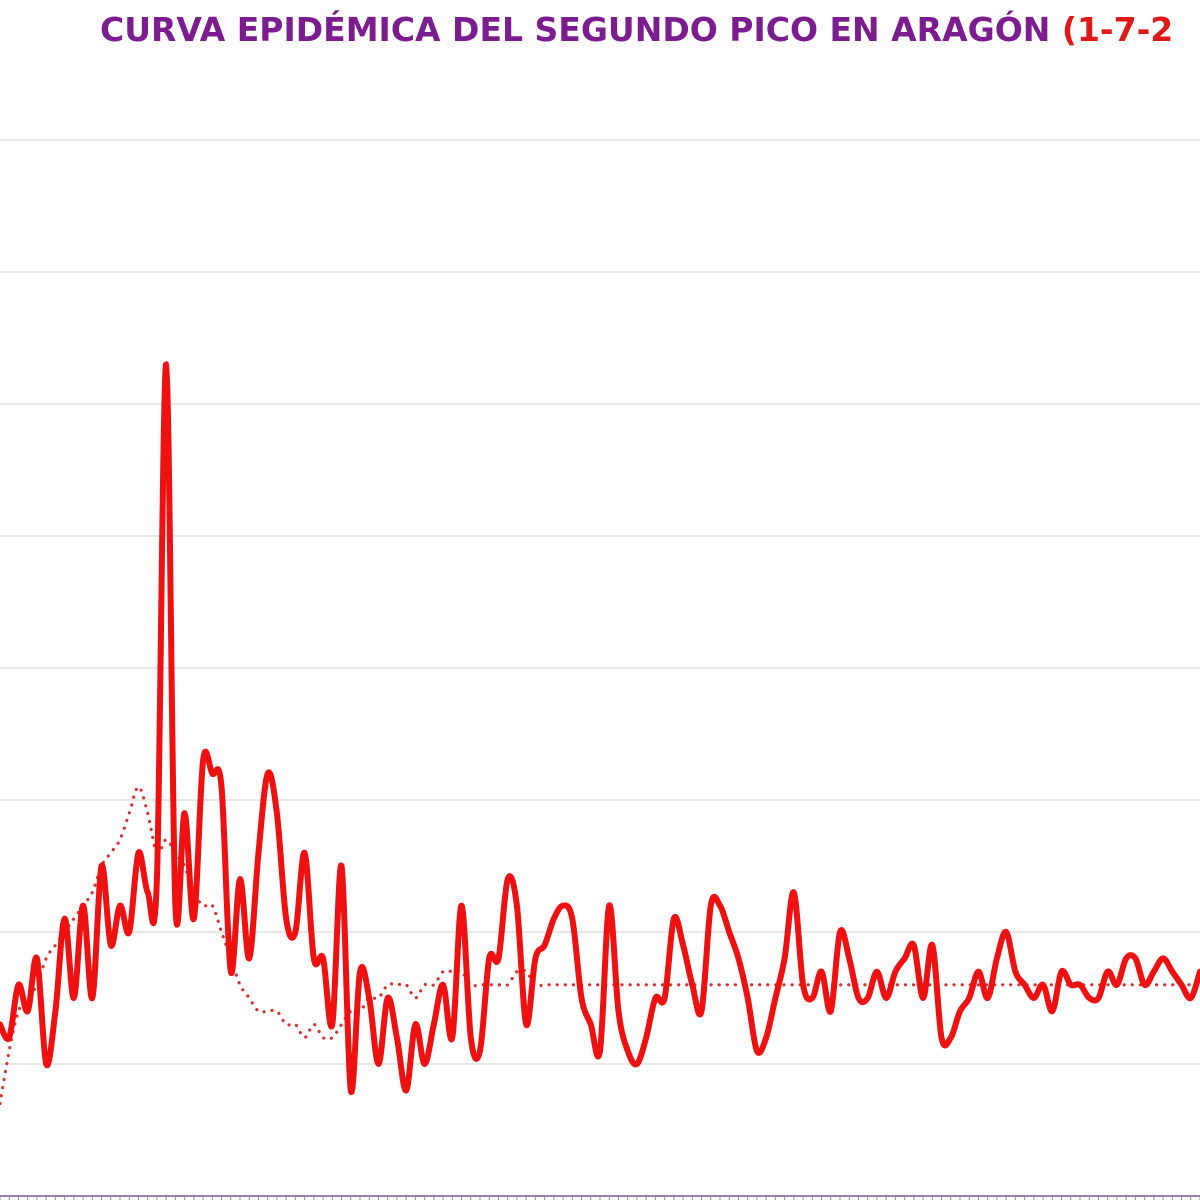  I want to click on chart-title-date-range: (1-7-2, so click(1117, 29).